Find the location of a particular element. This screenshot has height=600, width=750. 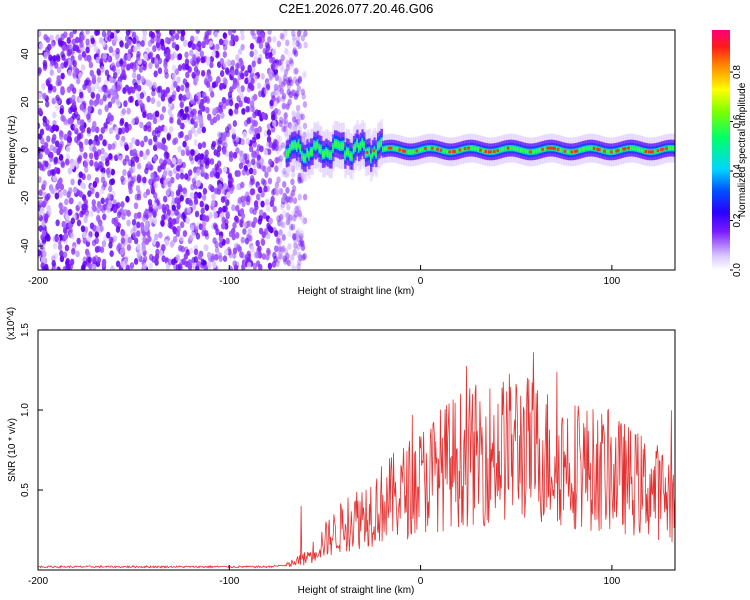

heatmap-y-tick-label: 40 is located at coordinates (25, 54).